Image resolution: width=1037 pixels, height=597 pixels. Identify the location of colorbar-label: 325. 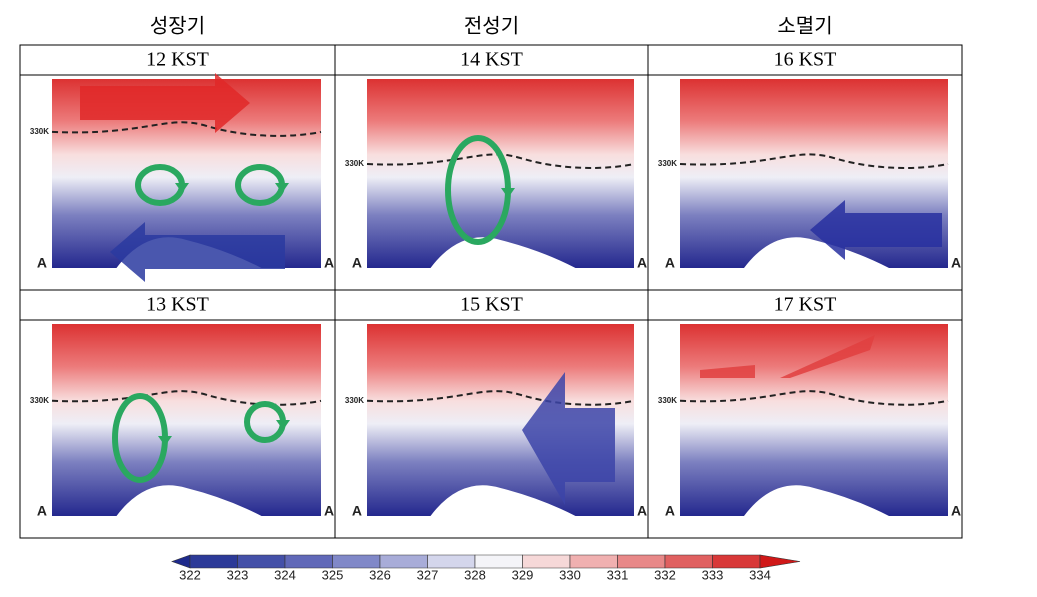
(333, 574).